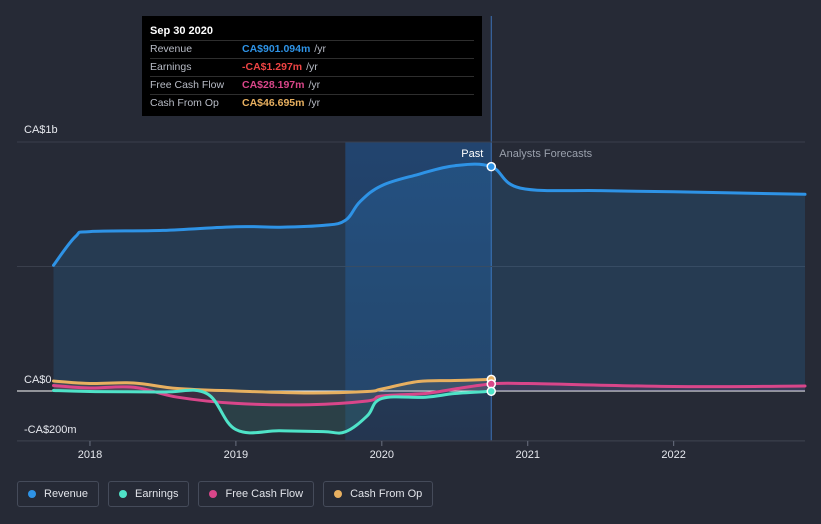  I want to click on tooltip-label: Earnings, so click(171, 67).